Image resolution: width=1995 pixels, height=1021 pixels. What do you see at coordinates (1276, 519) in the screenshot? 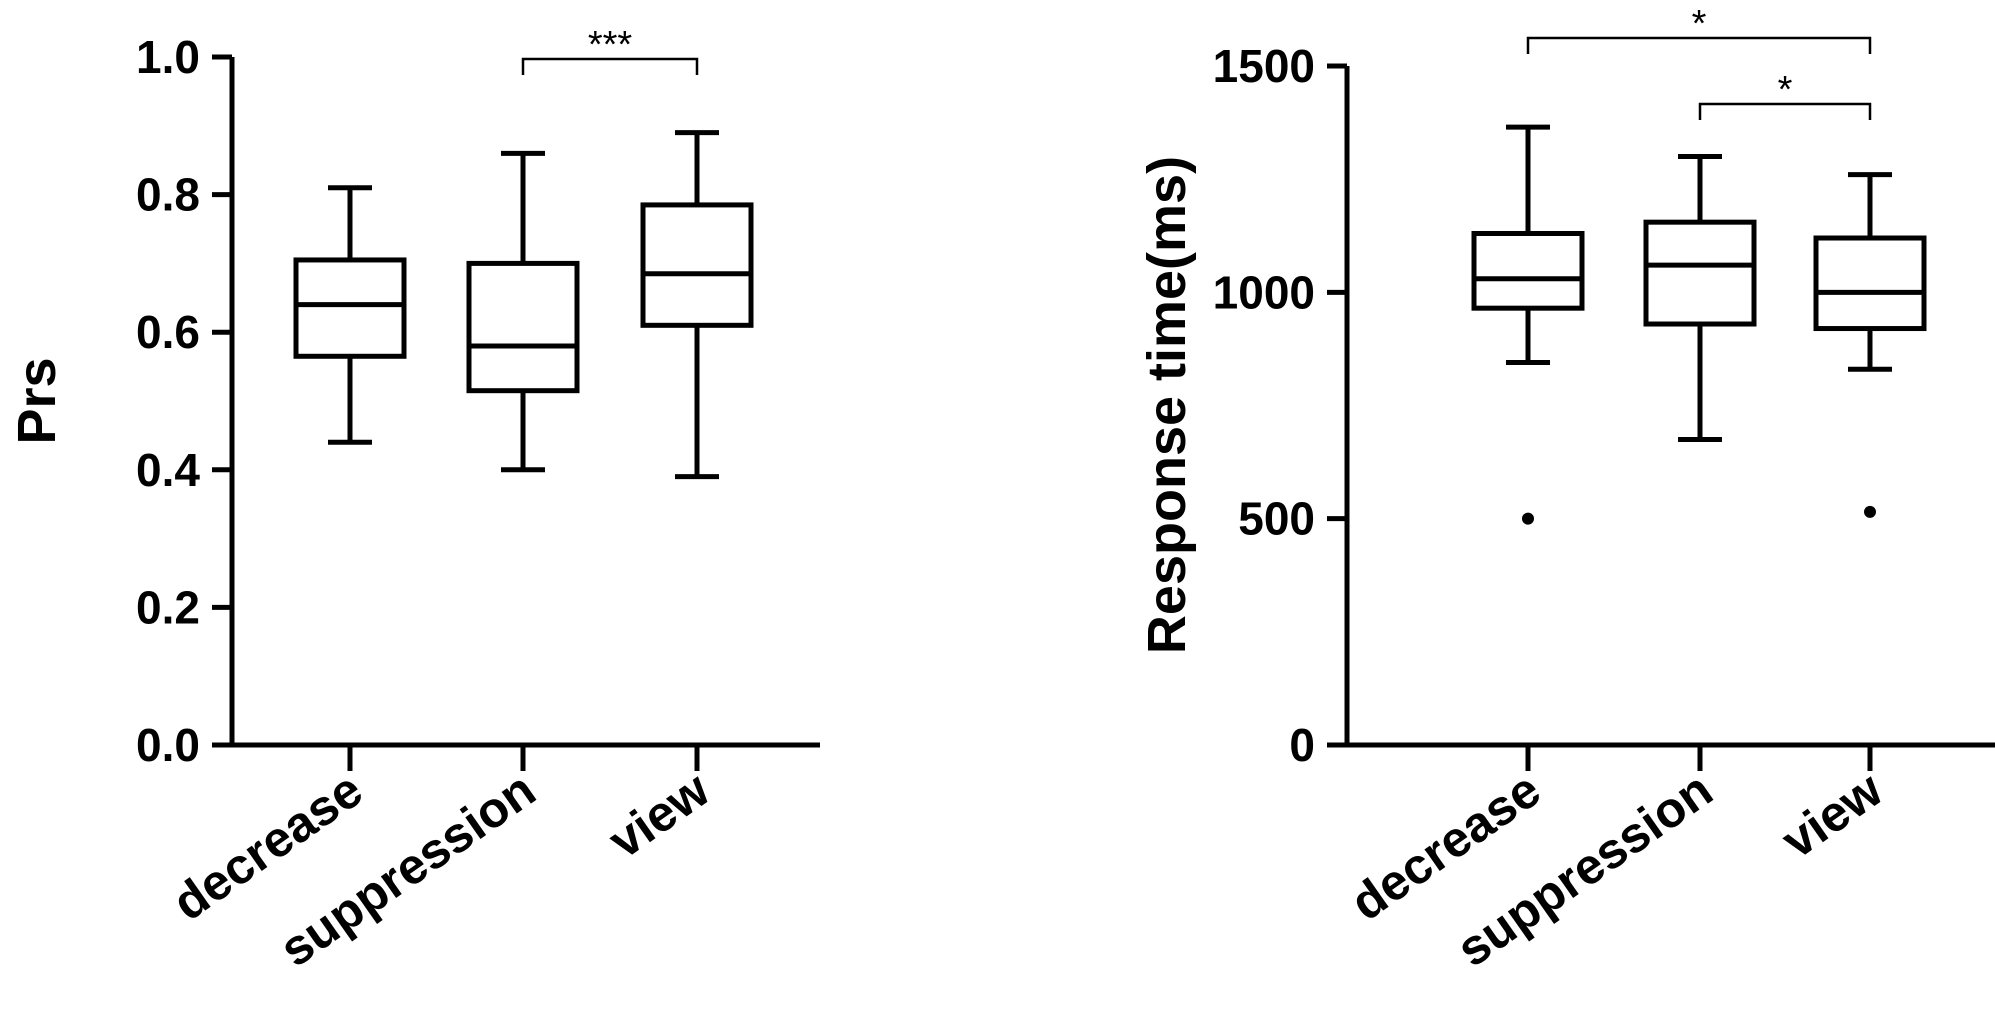
I see `y-tick-label: 500` at bounding box center [1276, 519].